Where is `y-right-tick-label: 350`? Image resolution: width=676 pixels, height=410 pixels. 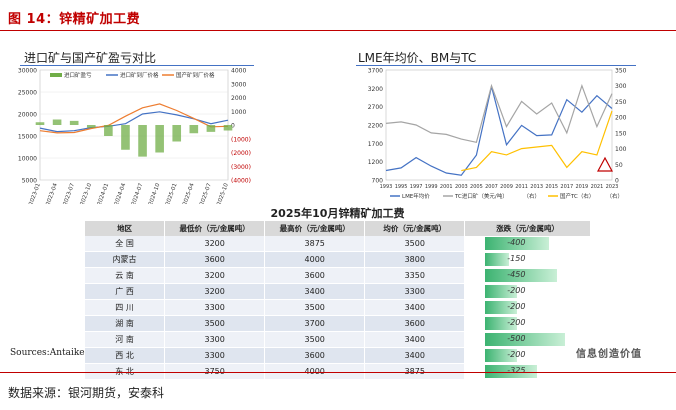
y-right-tick-label: 350 is located at coordinates (621, 71).